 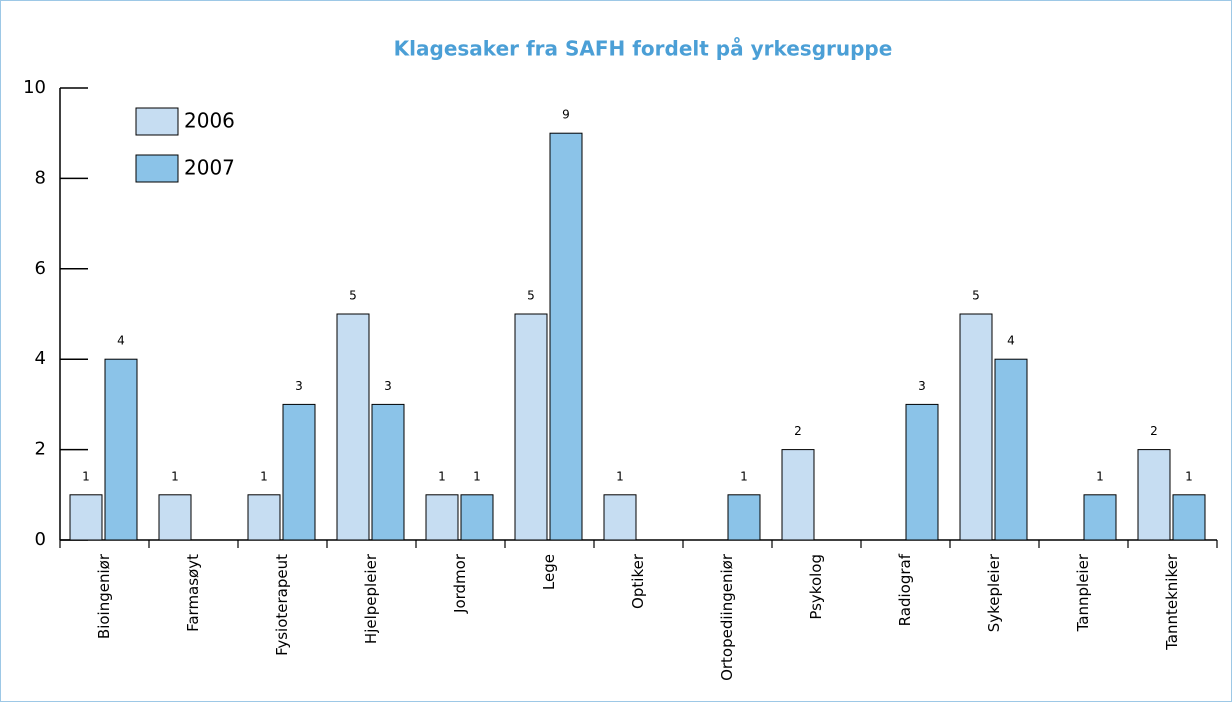 I want to click on legend-label: 2007, so click(x=209, y=168).